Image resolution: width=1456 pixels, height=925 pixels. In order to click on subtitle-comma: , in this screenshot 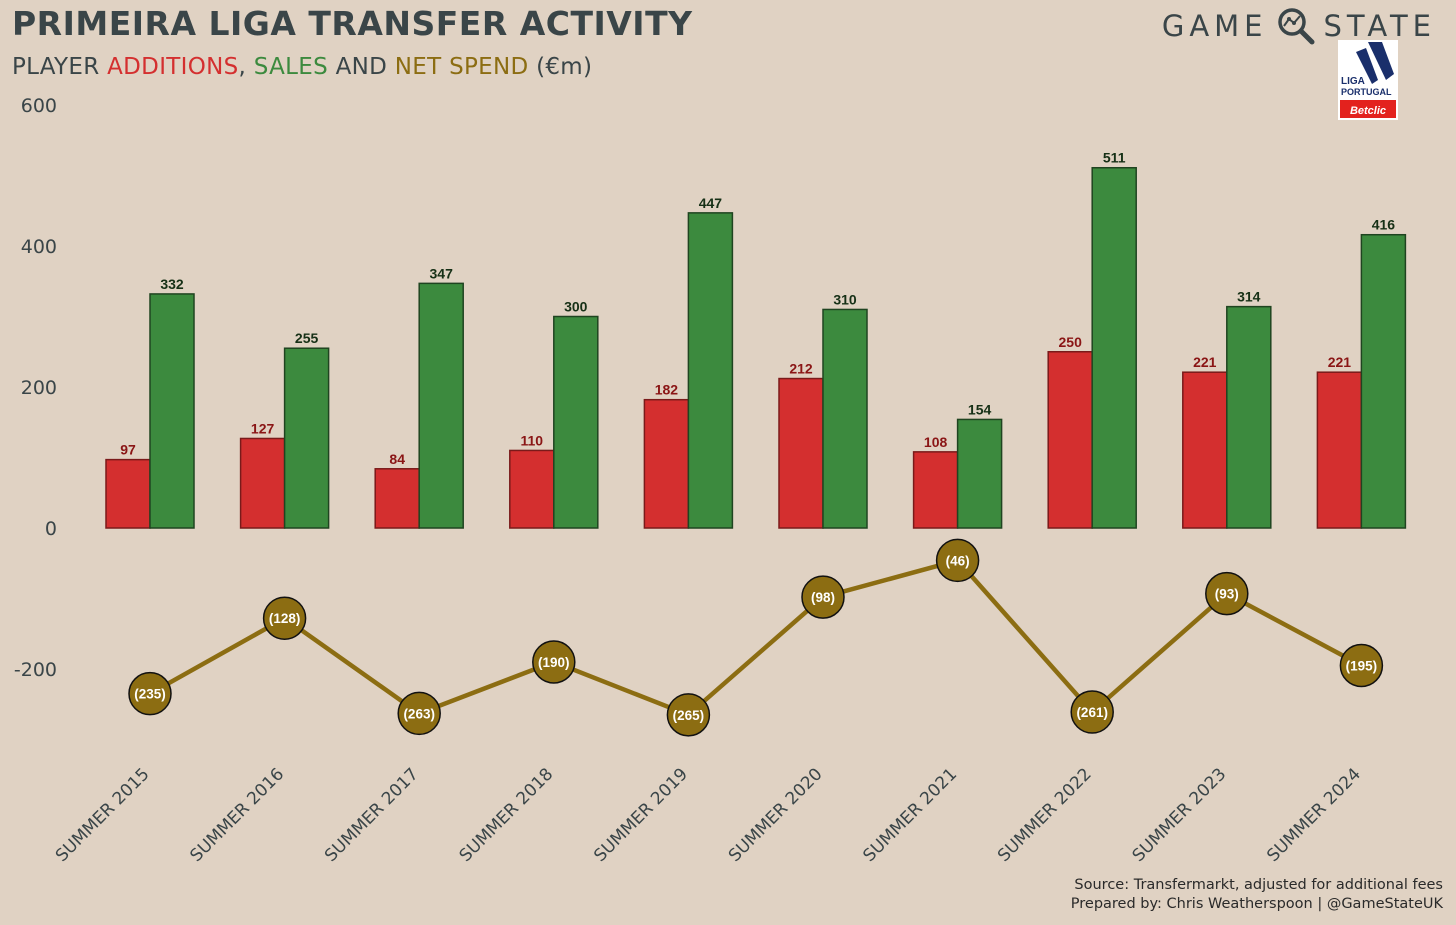, I will do `click(246, 67)`.